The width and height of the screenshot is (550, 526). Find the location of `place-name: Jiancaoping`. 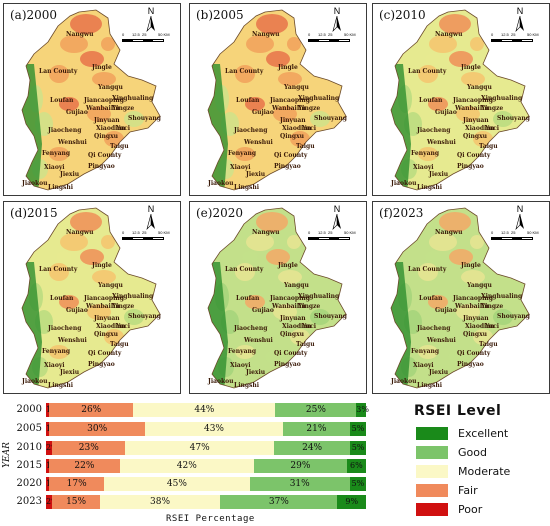

place-name: Jiancaoping is located at coordinates (473, 298).